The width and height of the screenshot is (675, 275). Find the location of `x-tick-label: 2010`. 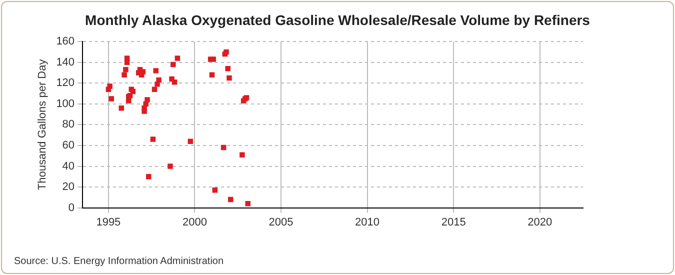

x-tick-label: 2010 is located at coordinates (367, 222).